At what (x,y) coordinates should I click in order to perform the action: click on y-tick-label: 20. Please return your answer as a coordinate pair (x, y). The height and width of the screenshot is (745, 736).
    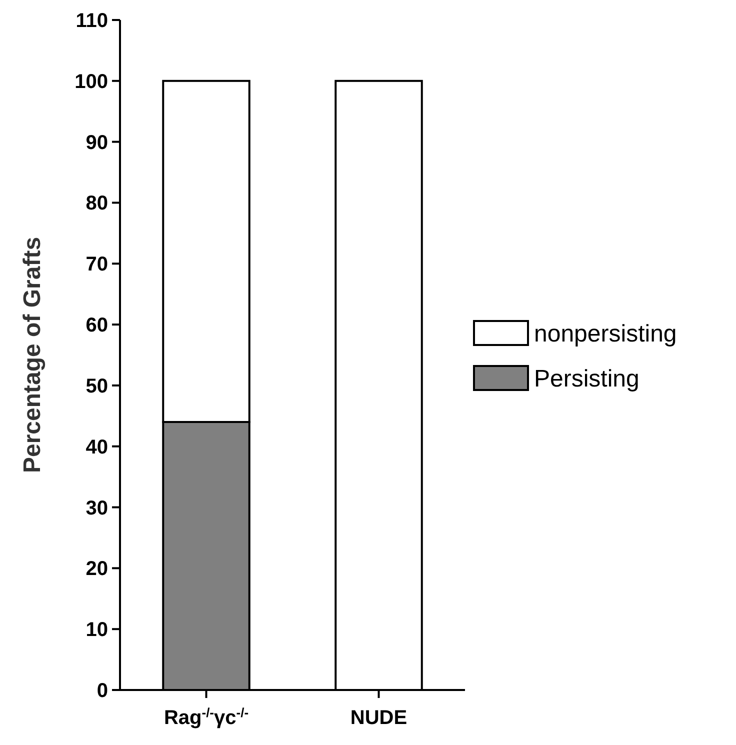
    Looking at the image, I should click on (97, 569).